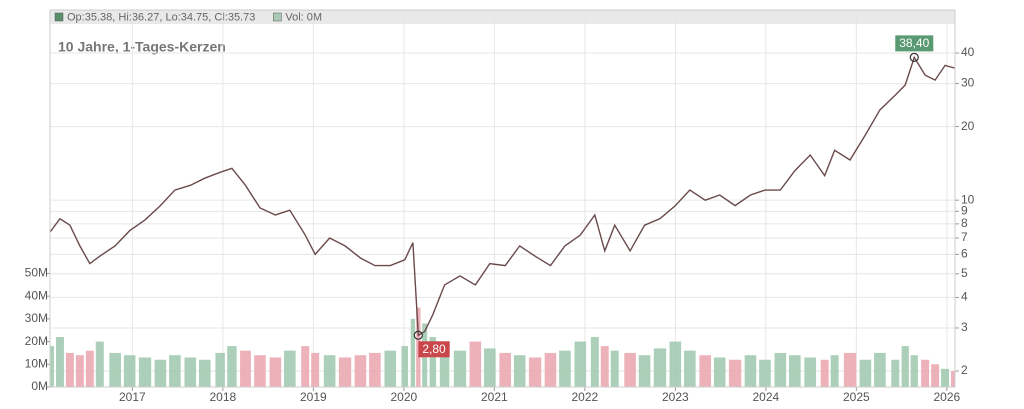  I want to click on volume-tick-label: 40M, so click(36, 295).